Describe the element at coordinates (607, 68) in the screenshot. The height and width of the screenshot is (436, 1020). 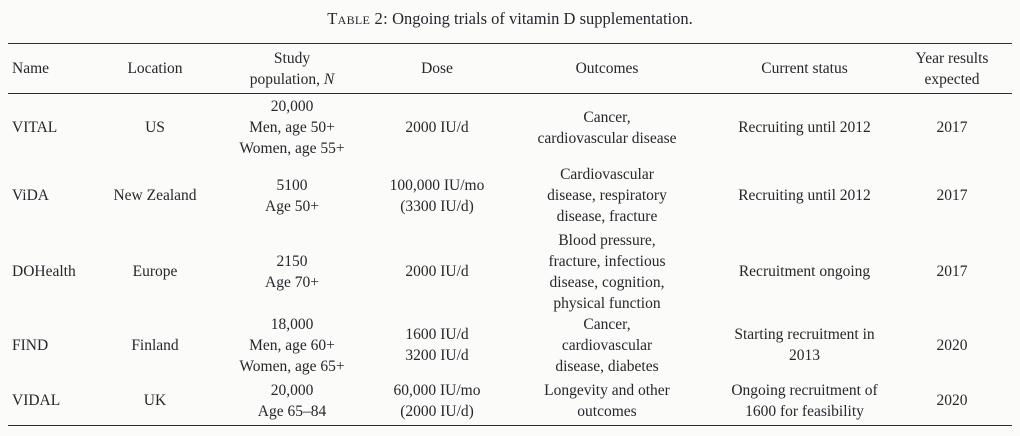
I see `column-header-outcomes: Outcomes` at that location.